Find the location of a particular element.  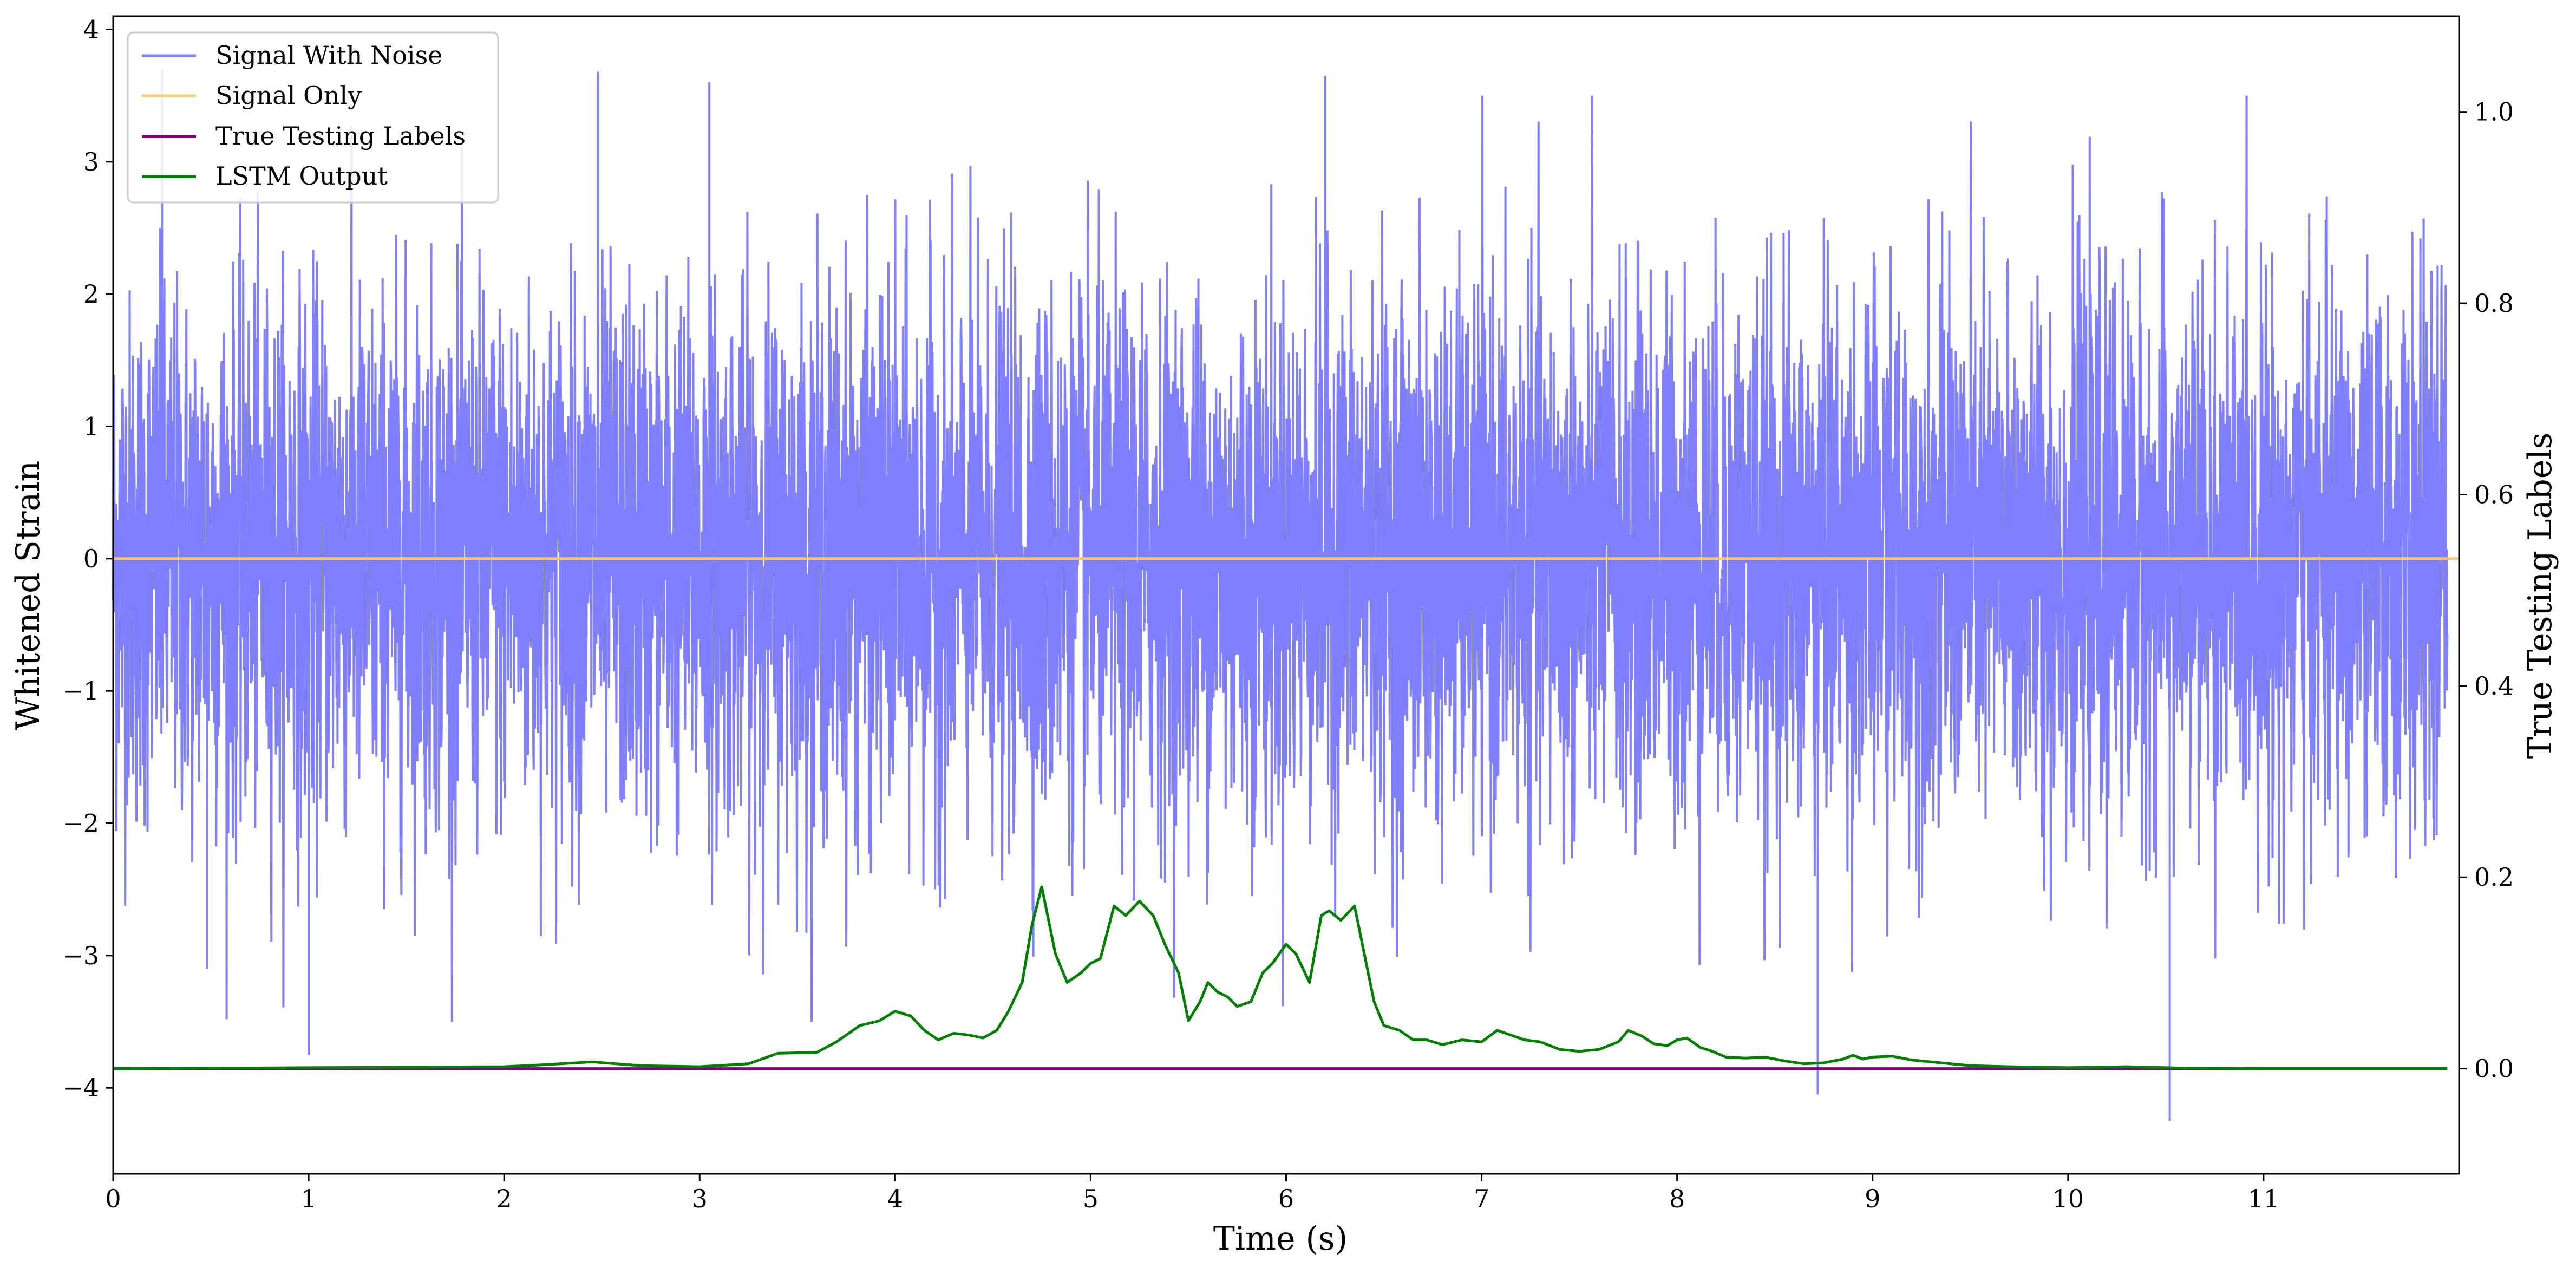

y-tick-label: −2 is located at coordinates (80, 823).